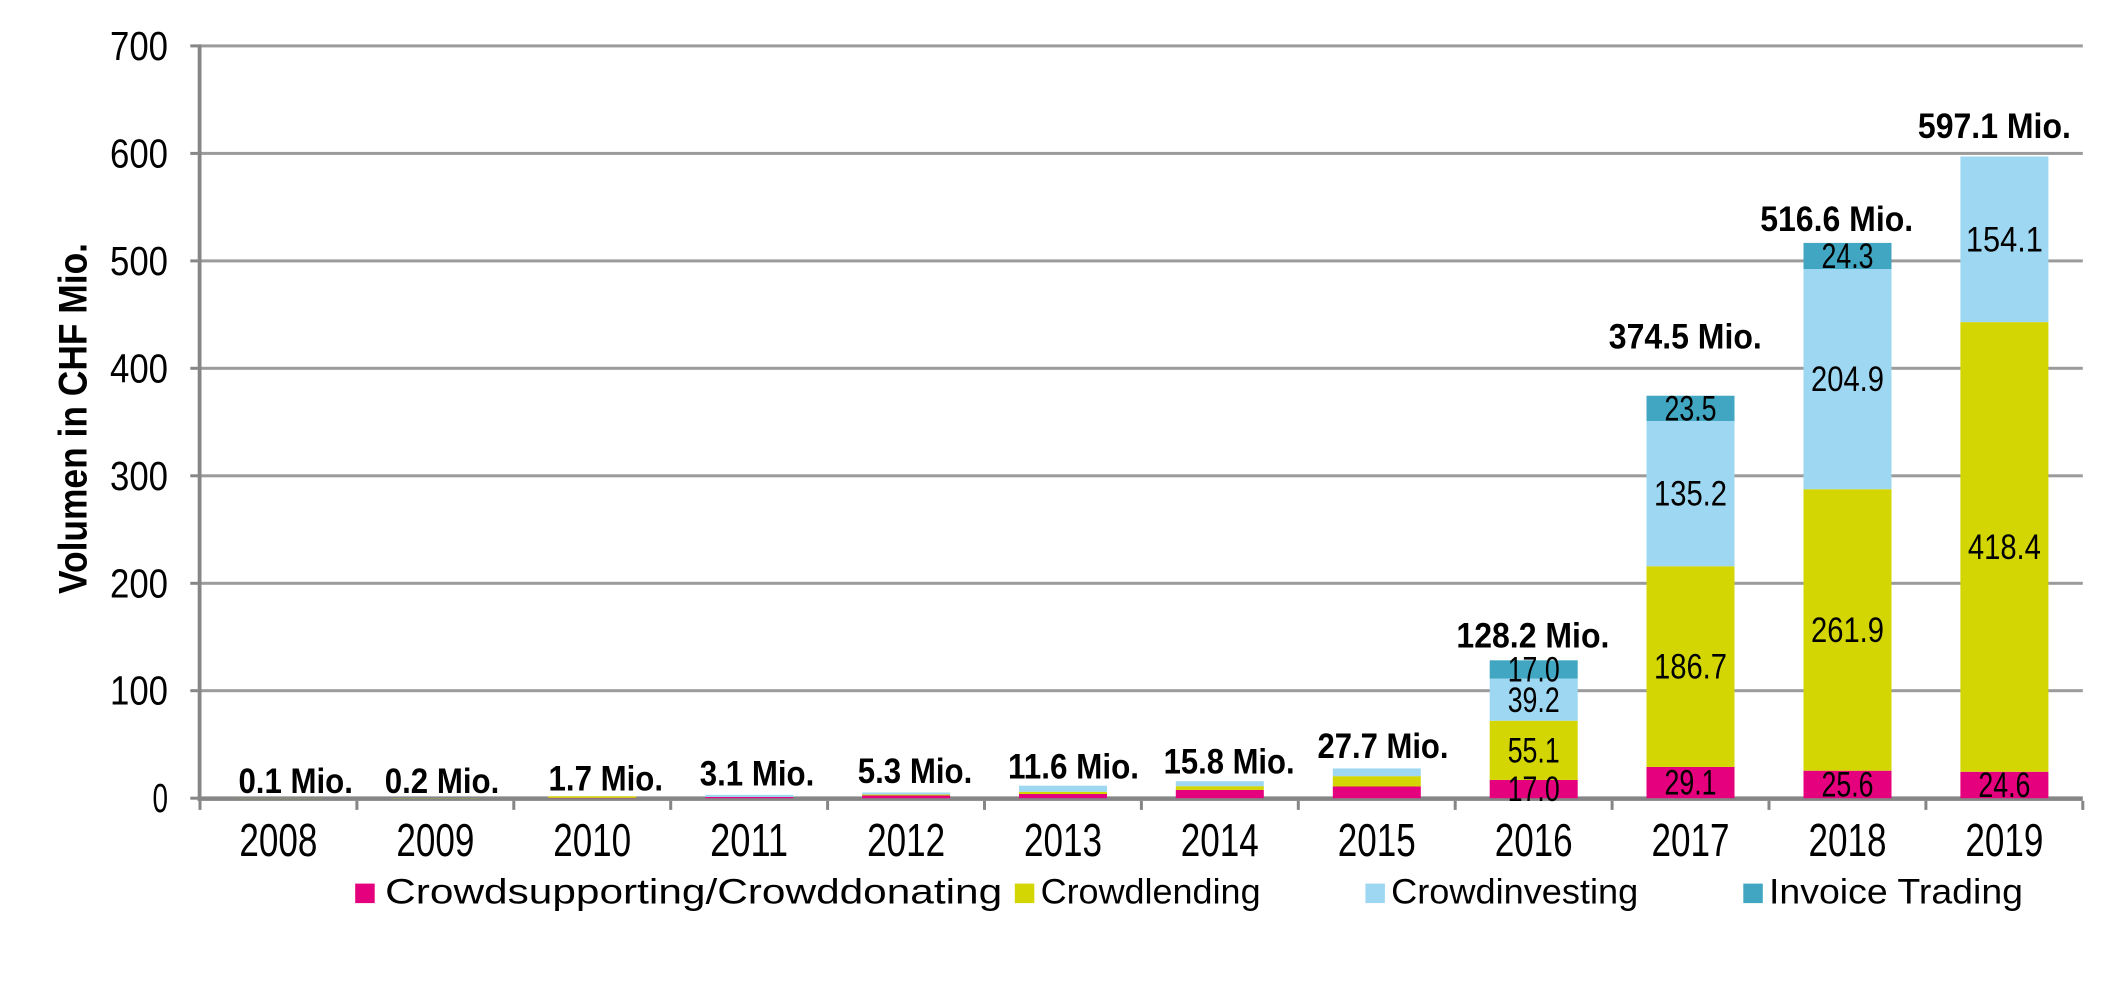  Describe the element at coordinates (592, 840) in the screenshot. I see `svg-text: 2010` at that location.